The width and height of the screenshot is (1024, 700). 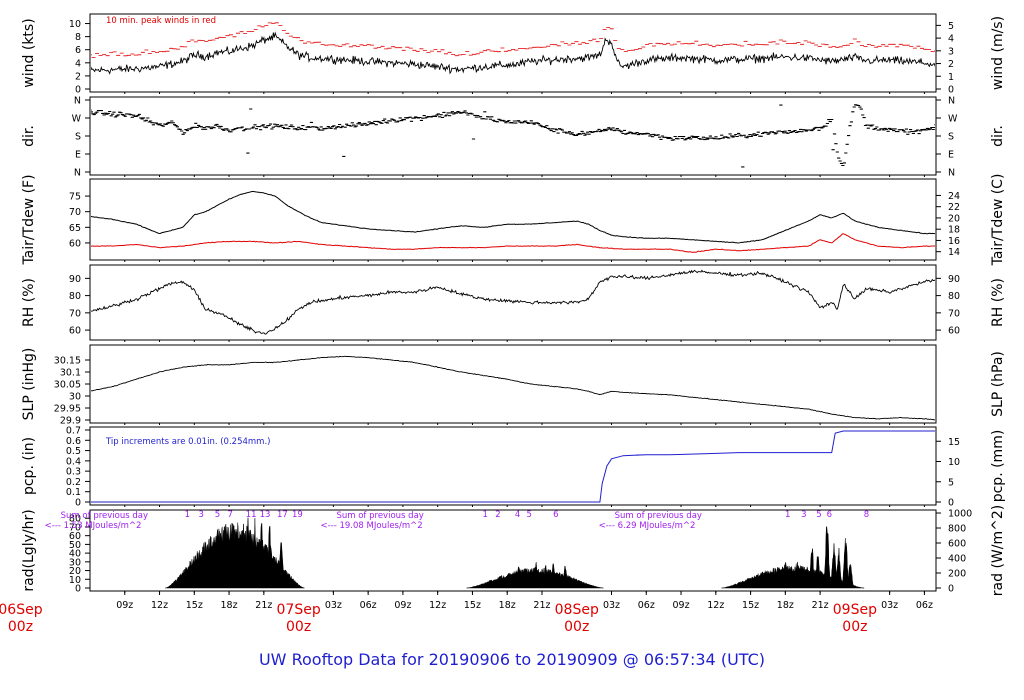 I want to click on y-tick-label-right: 22, so click(x=954, y=207).